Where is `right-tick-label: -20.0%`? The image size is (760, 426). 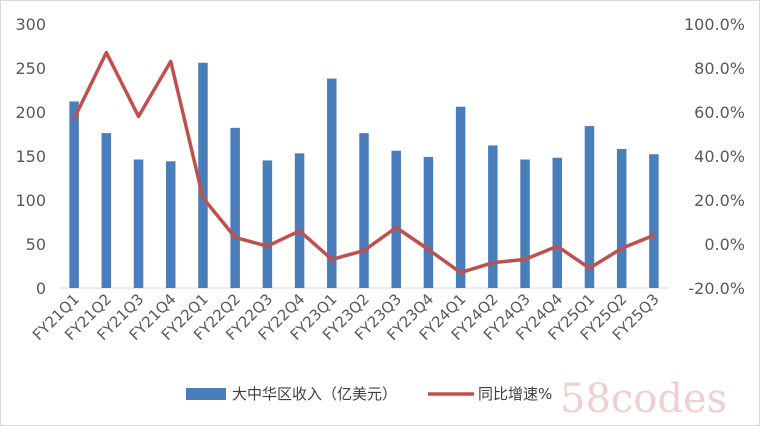 right-tick-label: -20.0% is located at coordinates (716, 288).